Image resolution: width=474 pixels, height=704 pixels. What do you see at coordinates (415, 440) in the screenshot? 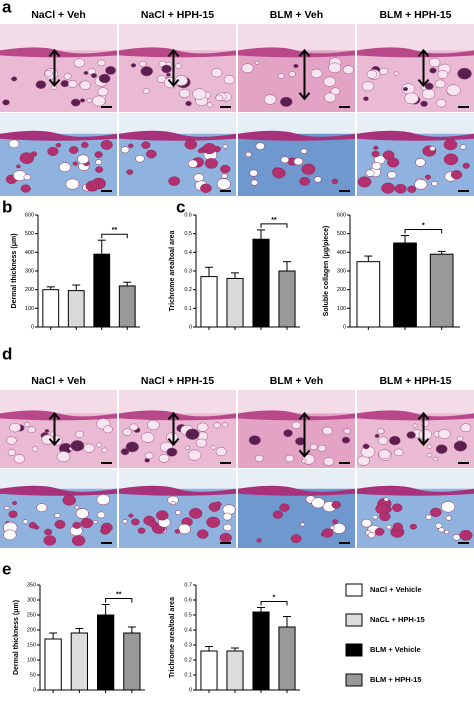
I see `dermis` at bounding box center [415, 440].